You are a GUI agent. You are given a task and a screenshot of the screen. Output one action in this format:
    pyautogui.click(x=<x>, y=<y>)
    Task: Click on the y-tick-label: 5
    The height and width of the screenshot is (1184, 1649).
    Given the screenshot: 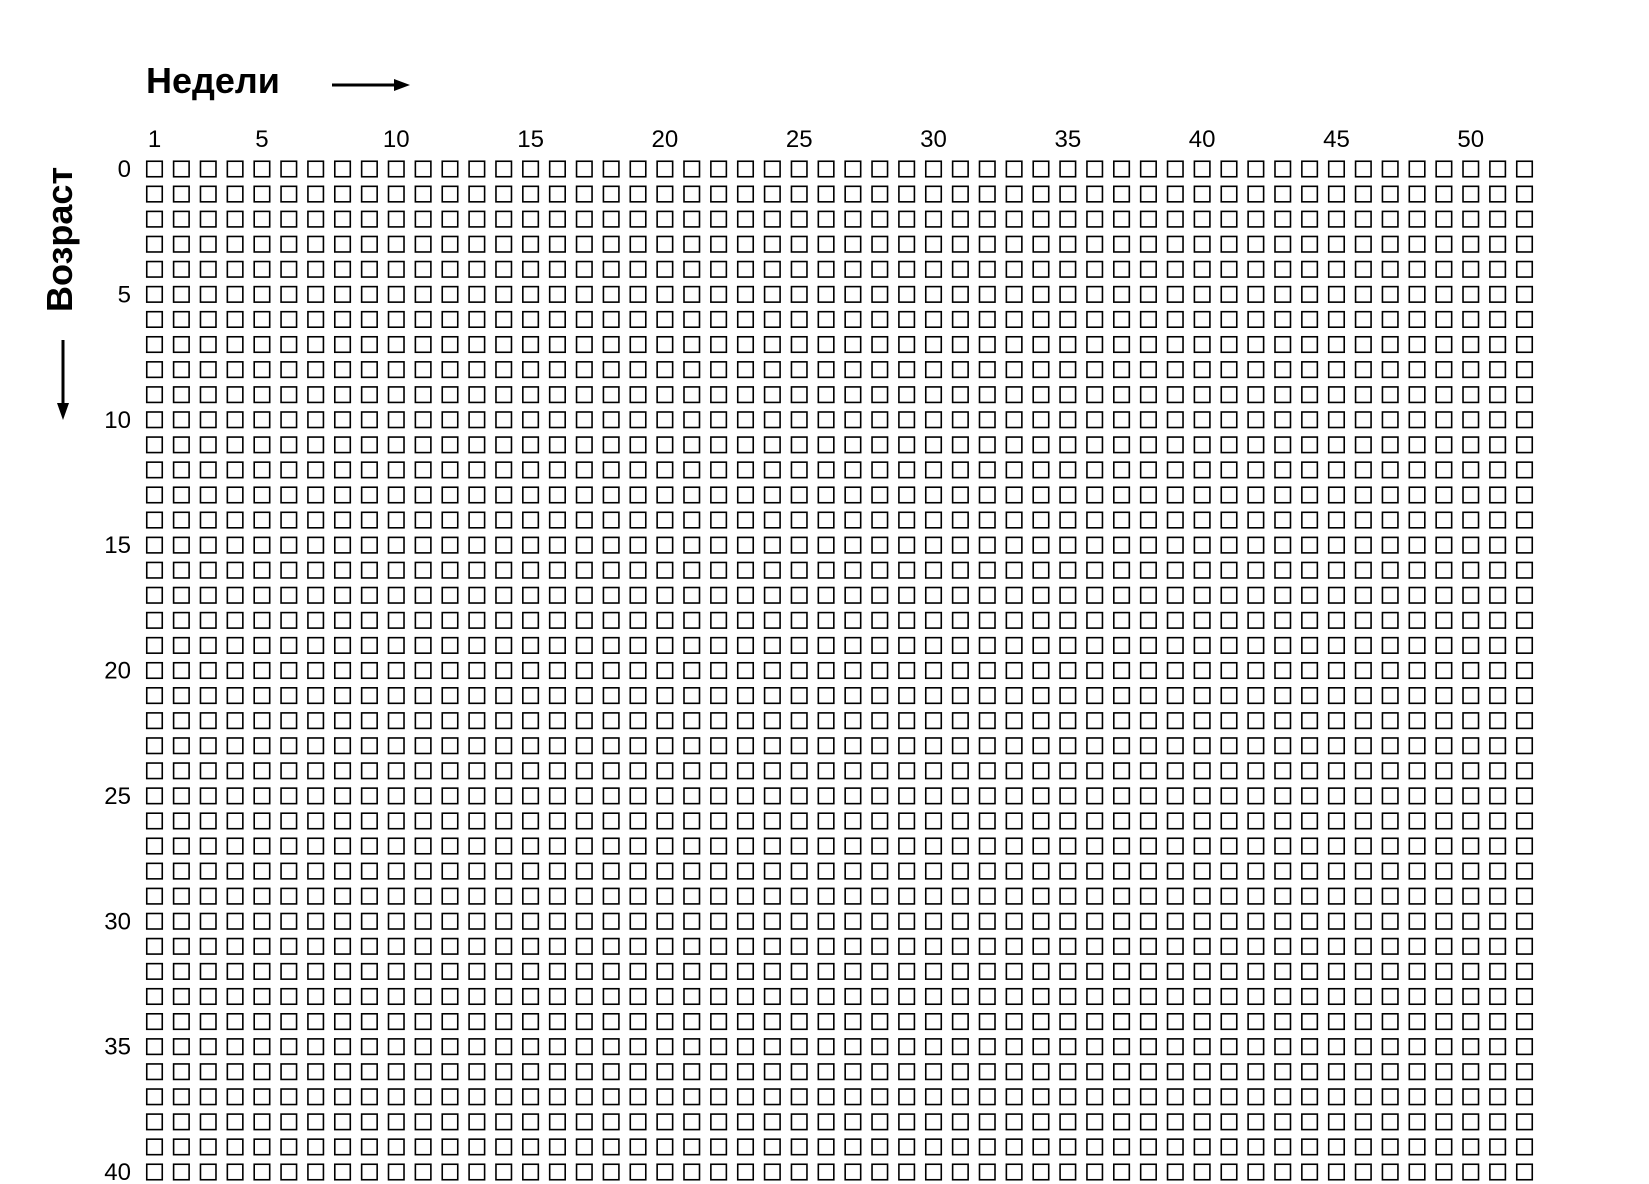 What is the action you would take?
    pyautogui.click(x=124, y=294)
    